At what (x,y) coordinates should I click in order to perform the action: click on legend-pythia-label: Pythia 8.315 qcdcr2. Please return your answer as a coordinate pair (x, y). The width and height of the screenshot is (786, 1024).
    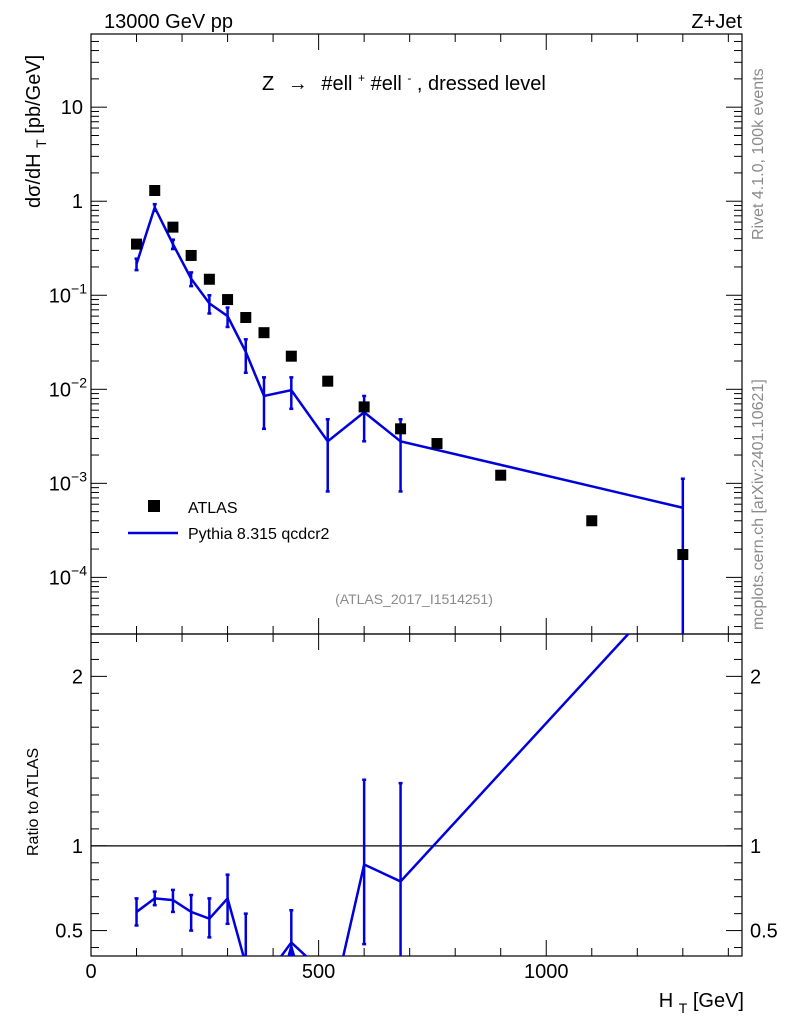
    Looking at the image, I should click on (259, 534).